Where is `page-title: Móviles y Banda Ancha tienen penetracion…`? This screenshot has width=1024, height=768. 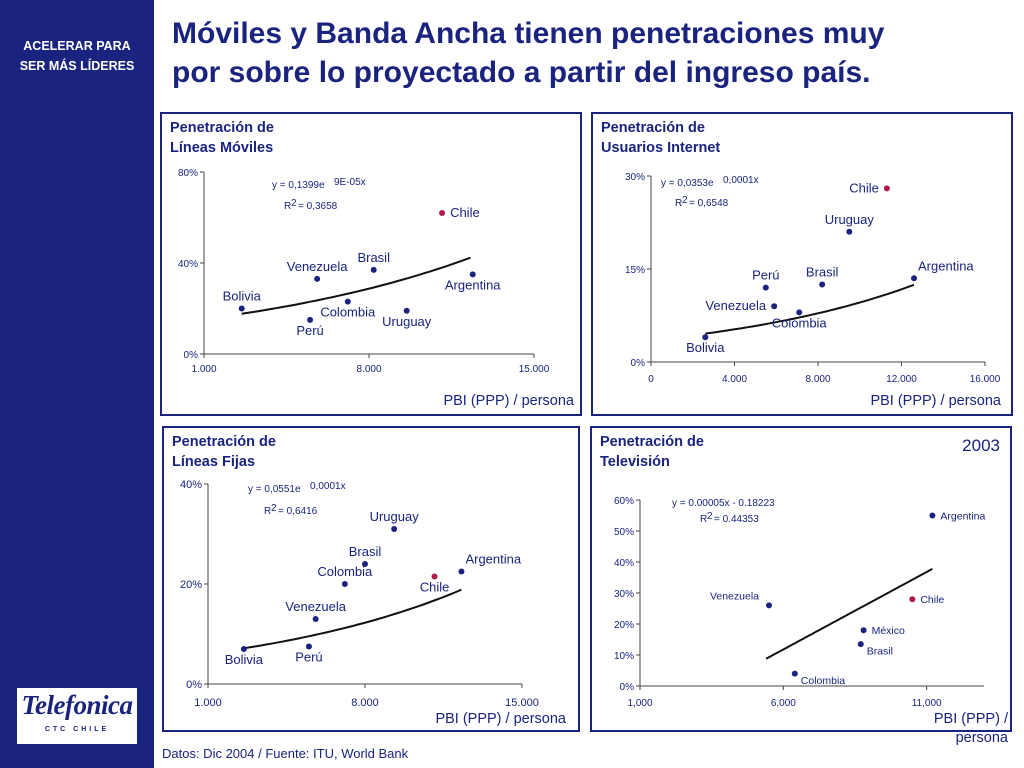 page-title: Móviles y Banda Ancha tienen penetracion… is located at coordinates (592, 53).